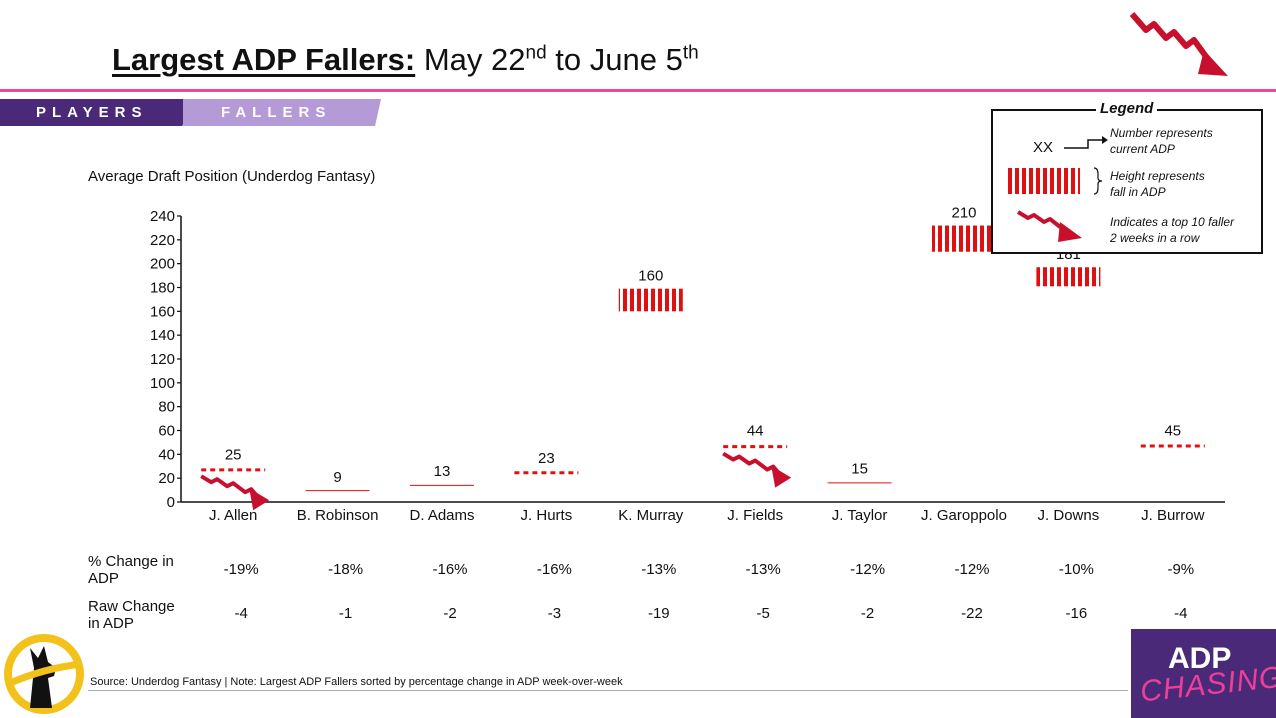 This screenshot has width=1276, height=718. What do you see at coordinates (162, 264) in the screenshot?
I see `y-tick-label: 200` at bounding box center [162, 264].